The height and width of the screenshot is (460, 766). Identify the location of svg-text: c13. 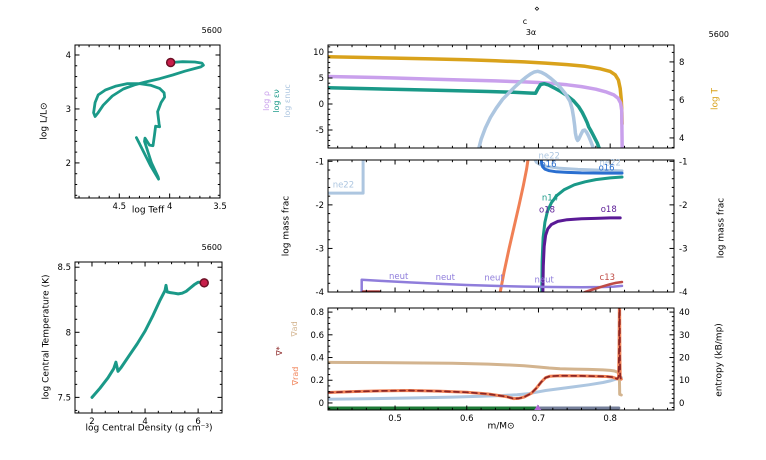
(608, 278).